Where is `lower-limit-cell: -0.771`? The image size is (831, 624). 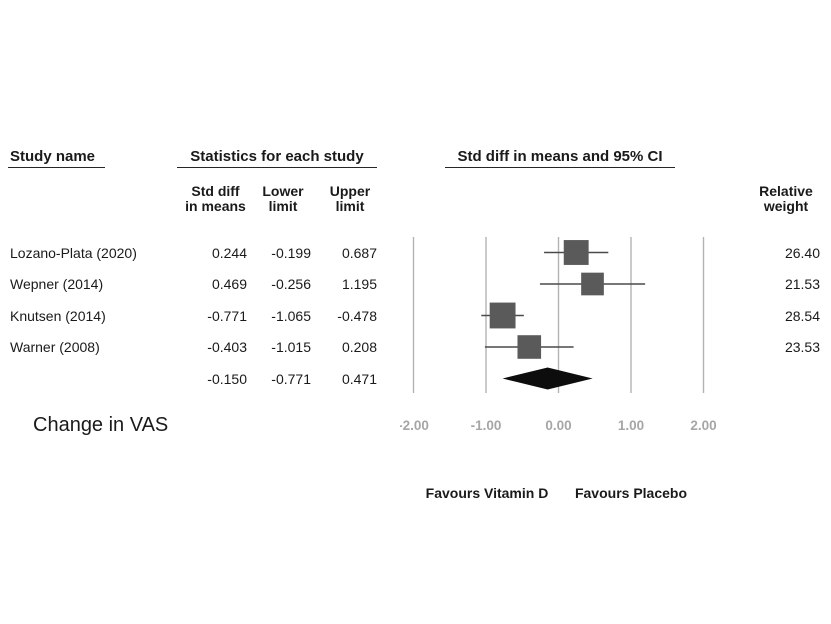
lower-limit-cell: -0.771 is located at coordinates (291, 378).